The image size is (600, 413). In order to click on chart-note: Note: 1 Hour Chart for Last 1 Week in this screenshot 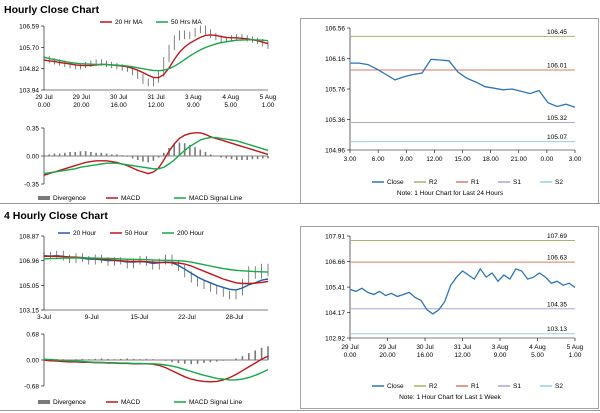, I will do `click(450, 397)`.